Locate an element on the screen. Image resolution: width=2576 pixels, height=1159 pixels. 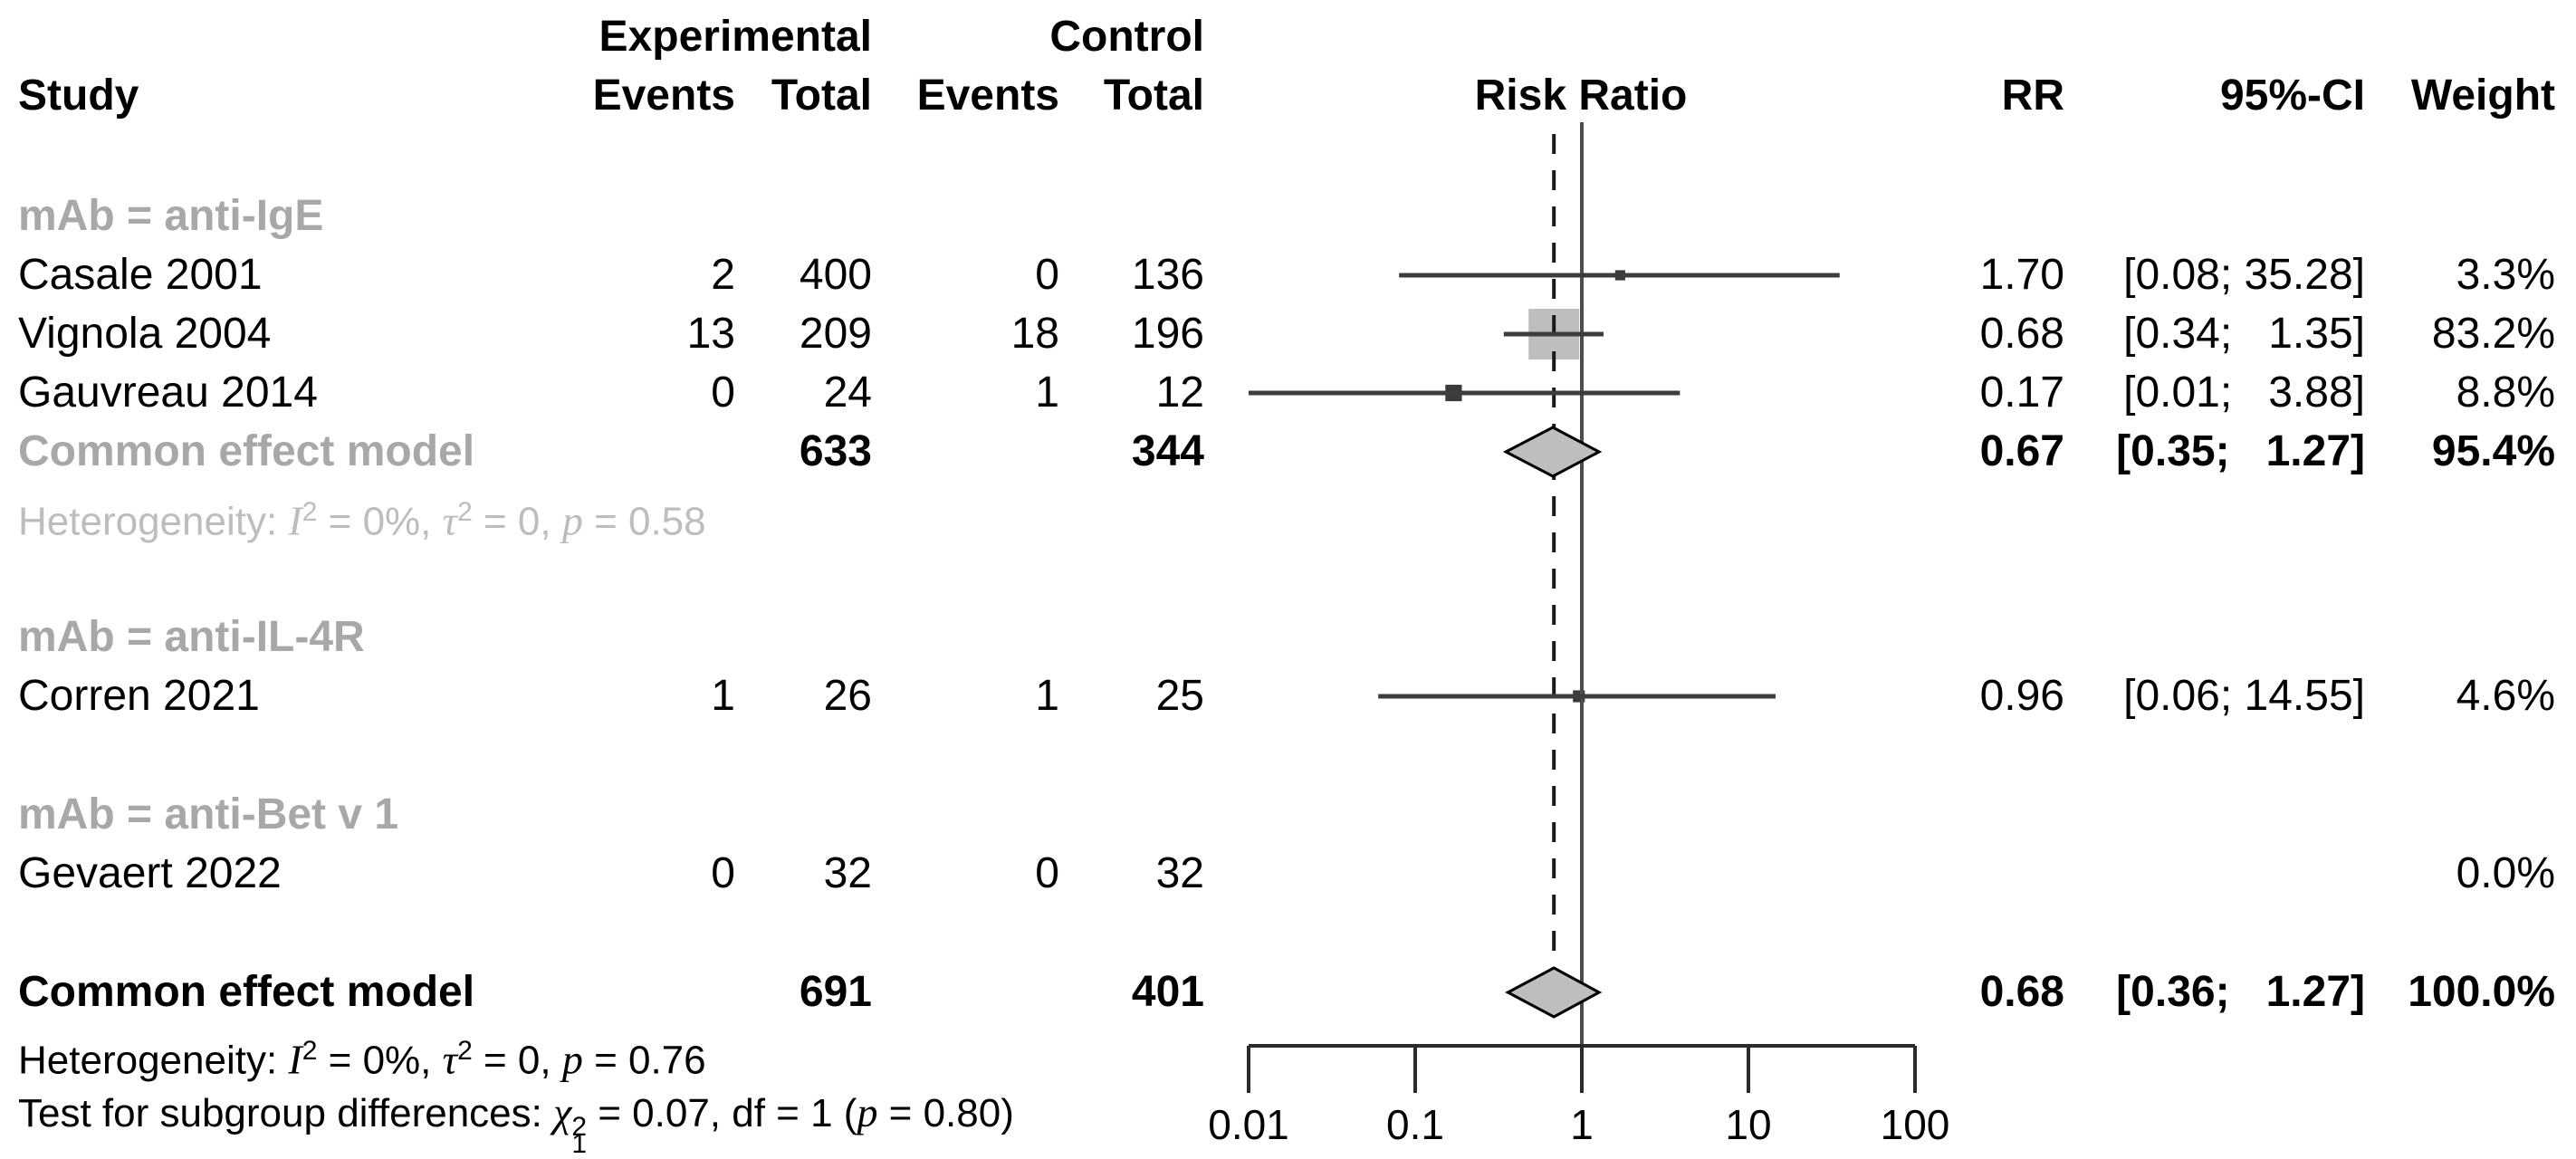
heterogeneity-note-overall: Heterogeneity: I2 = 0%, τ2 = 0, p = 0.76 is located at coordinates (1288, 1052).